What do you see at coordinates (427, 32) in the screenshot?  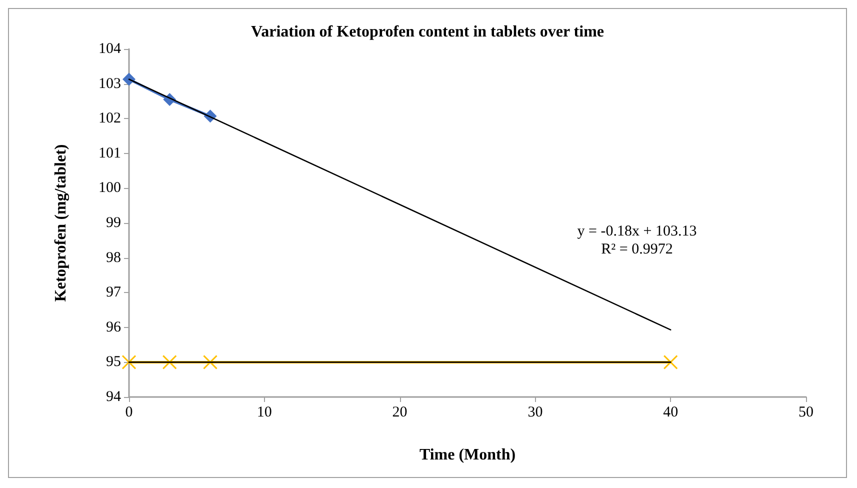 I see `chart-title: Variation of Ketoprofen content in tablets over time` at bounding box center [427, 32].